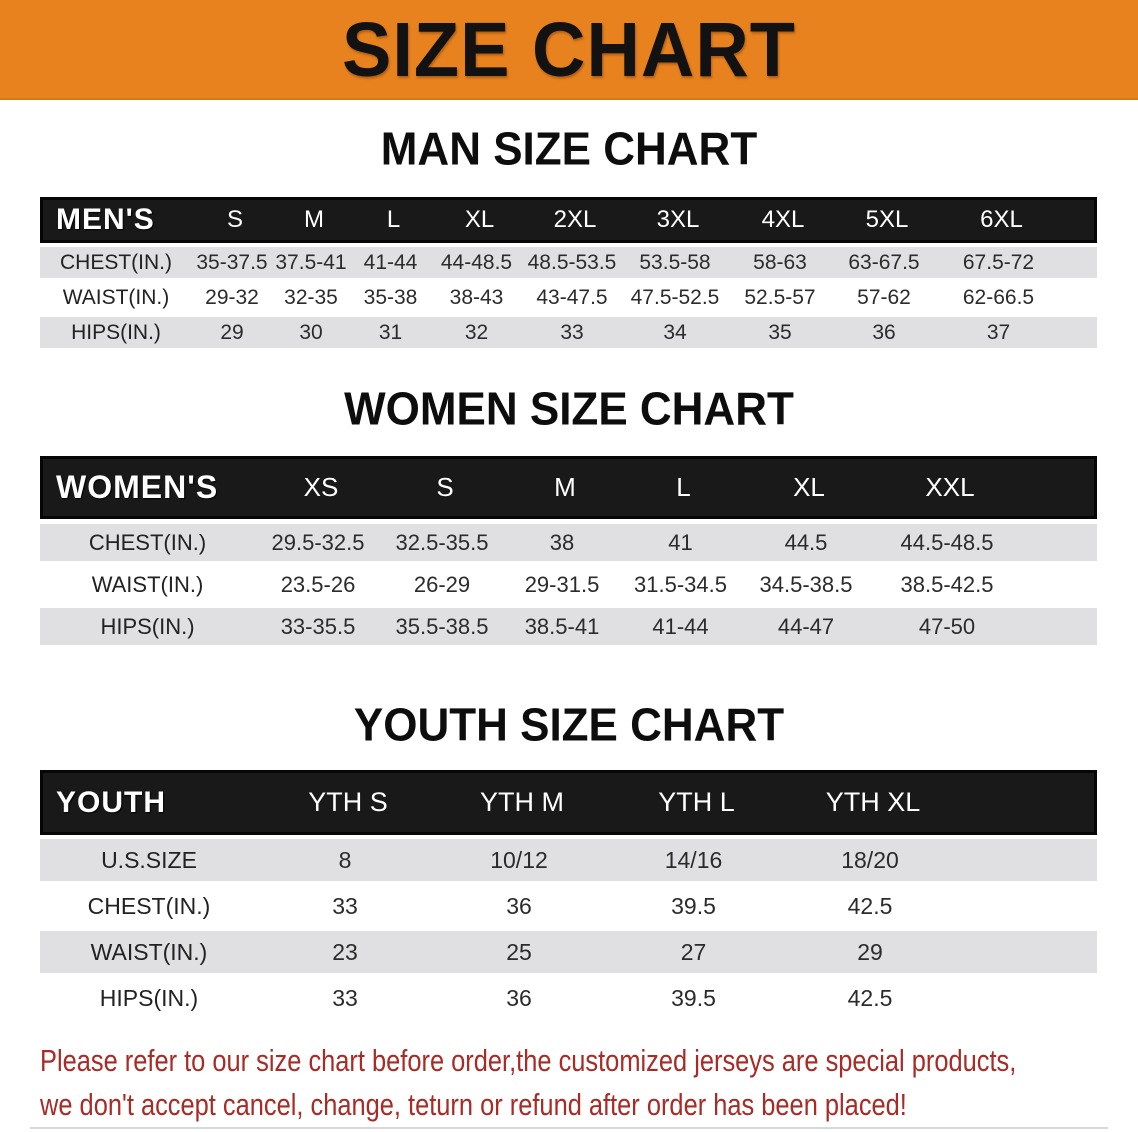 The height and width of the screenshot is (1132, 1138). Describe the element at coordinates (442, 542) in the screenshot. I see `size-value: 32.5-35.5` at that location.